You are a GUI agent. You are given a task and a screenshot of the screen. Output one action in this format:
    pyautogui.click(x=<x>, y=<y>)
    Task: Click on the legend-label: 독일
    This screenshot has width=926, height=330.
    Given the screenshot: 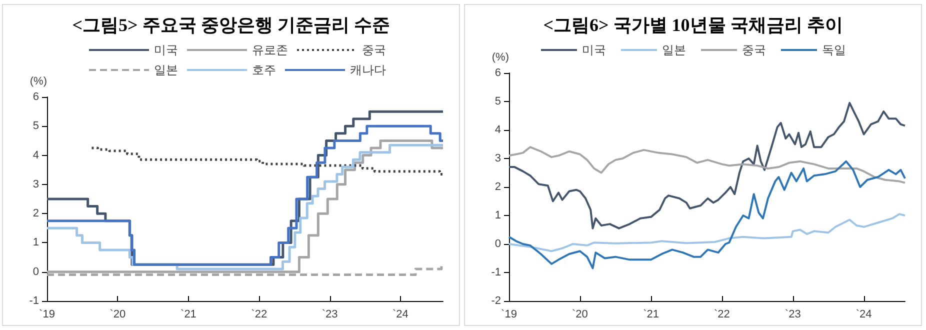 What is the action you would take?
    pyautogui.click(x=834, y=50)
    